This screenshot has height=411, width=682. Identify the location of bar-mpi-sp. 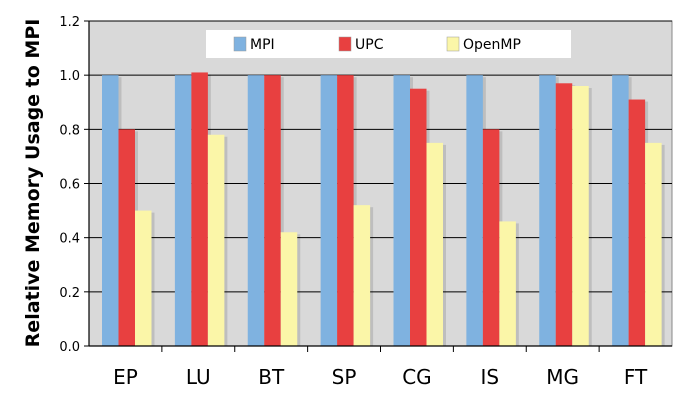
(329, 211).